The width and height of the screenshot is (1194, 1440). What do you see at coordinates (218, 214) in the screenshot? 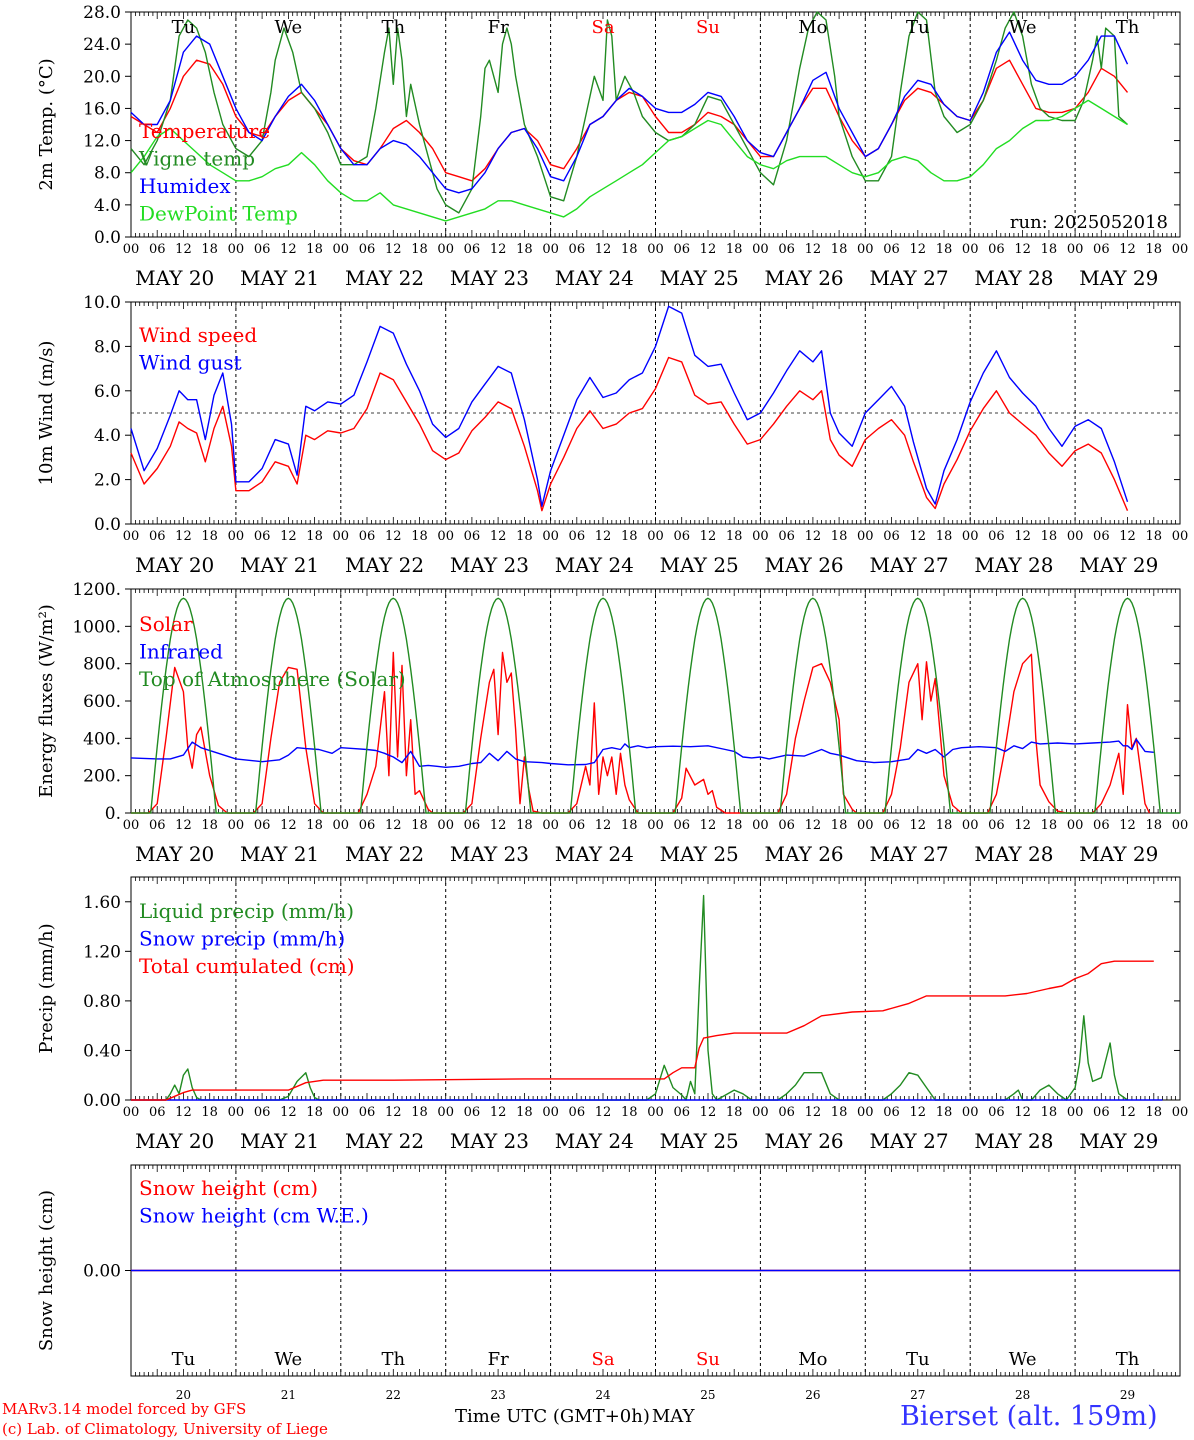
I see `legend-entry: DewPoint Temp` at bounding box center [218, 214].